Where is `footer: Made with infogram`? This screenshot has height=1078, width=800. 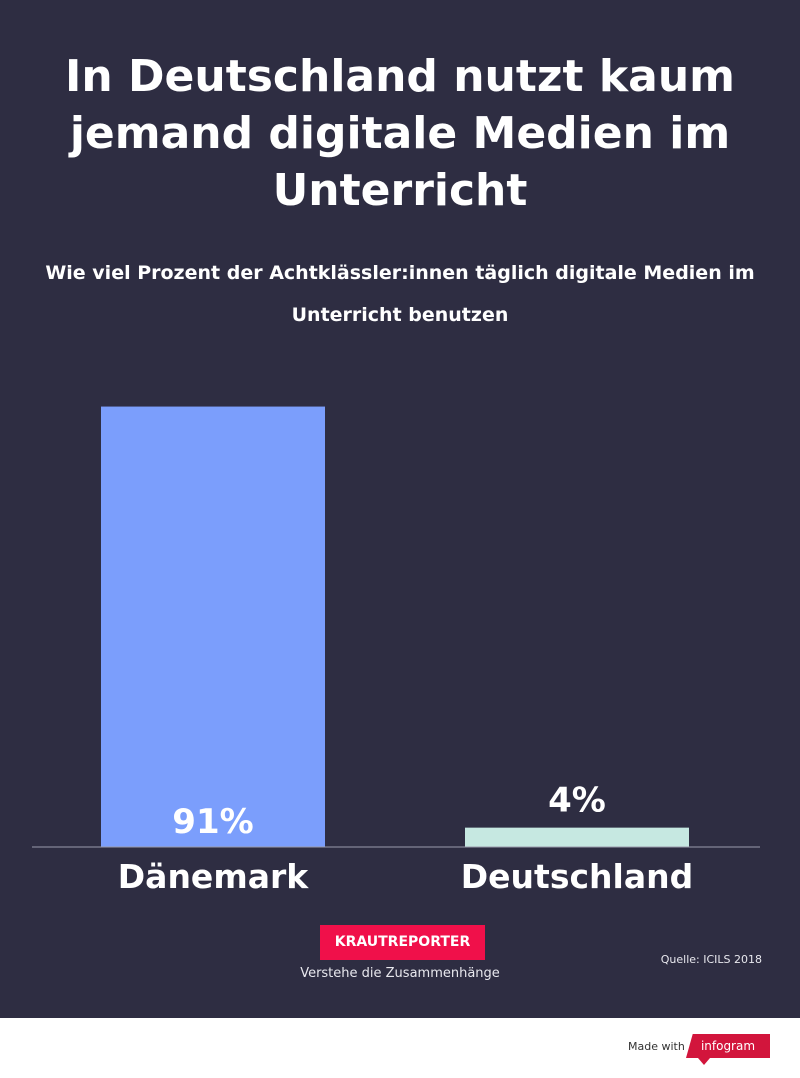
footer: Made with infogram is located at coordinates (400, 1048).